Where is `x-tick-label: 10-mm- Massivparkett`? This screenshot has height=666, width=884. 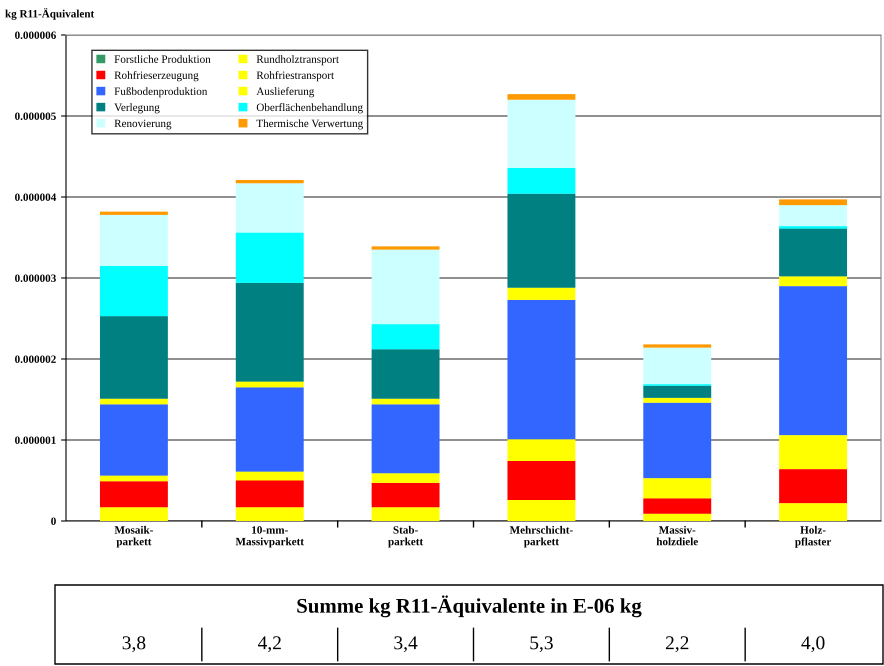
x-tick-label: 10-mm- Massivparkett is located at coordinates (270, 537).